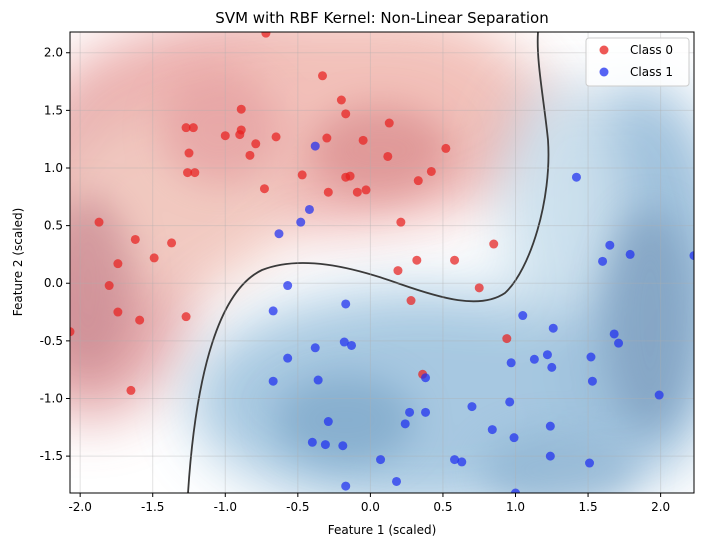  I want to click on x-axis: -2.0 -1.5 -1.0 -0.5 0.0 0.5 1.0 1.5 2.0, so click(369, 503).